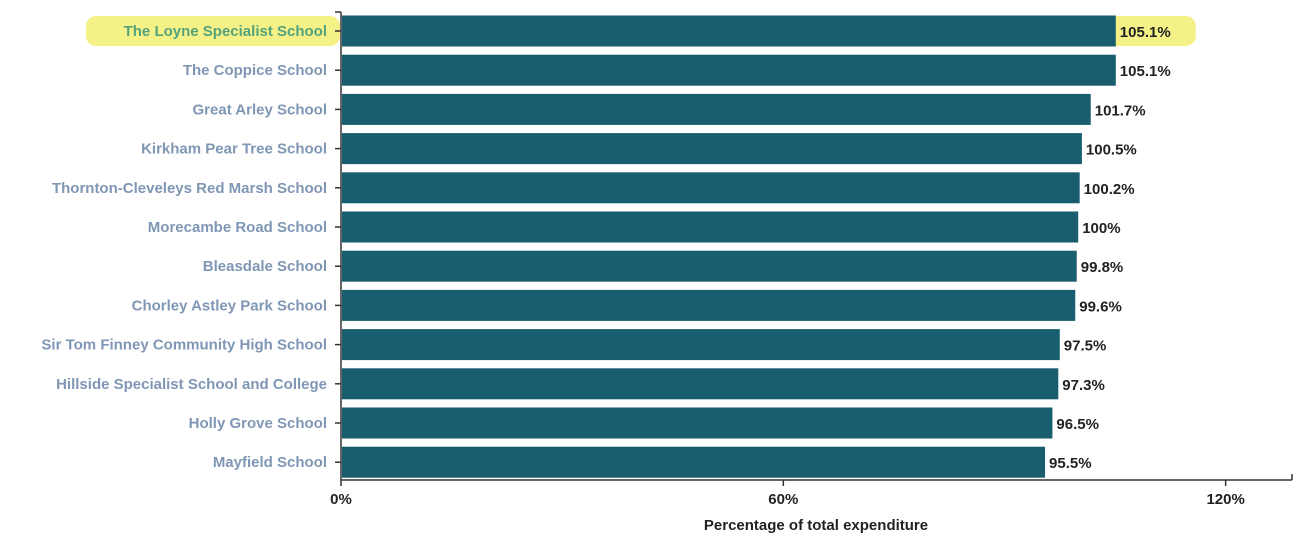  Describe the element at coordinates (255, 70) in the screenshot. I see `category-label: The Coppice School` at that location.